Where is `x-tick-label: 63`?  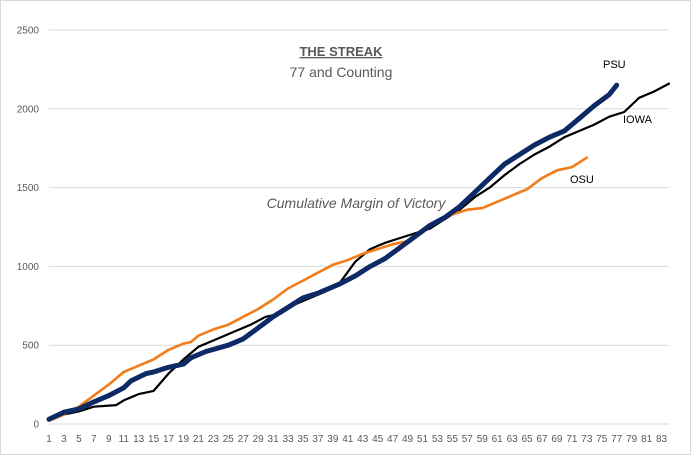 x-tick-label: 63 is located at coordinates (513, 439).